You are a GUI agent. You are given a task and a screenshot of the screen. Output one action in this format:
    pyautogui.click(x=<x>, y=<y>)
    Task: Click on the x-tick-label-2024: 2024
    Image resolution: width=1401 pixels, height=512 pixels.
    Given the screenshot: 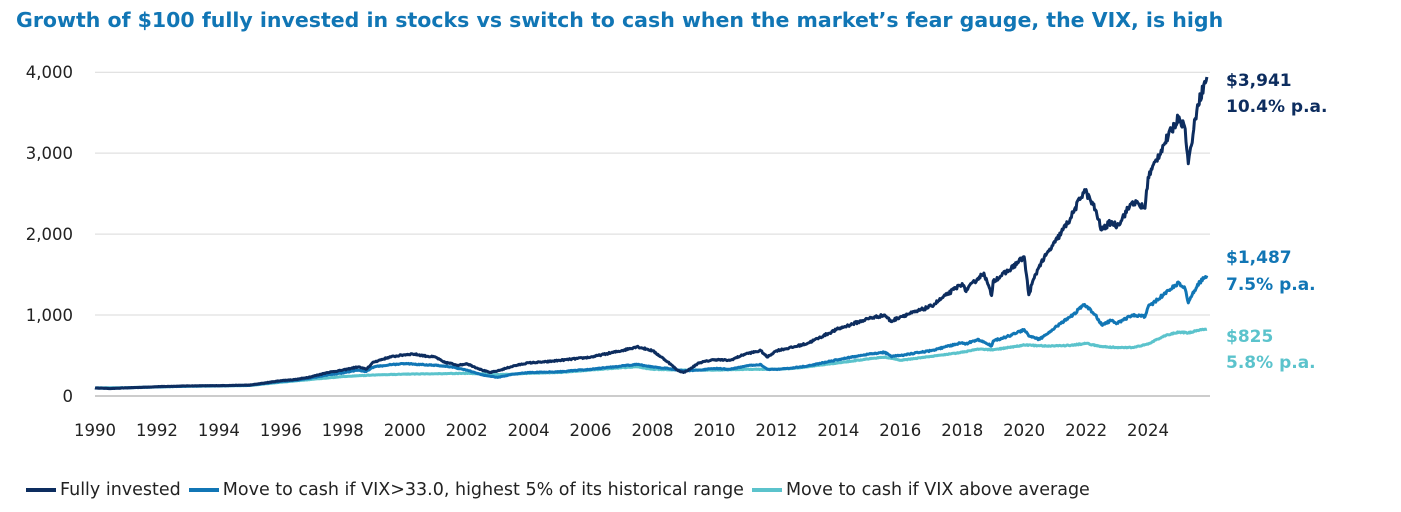 What is the action you would take?
    pyautogui.click(x=1148, y=430)
    